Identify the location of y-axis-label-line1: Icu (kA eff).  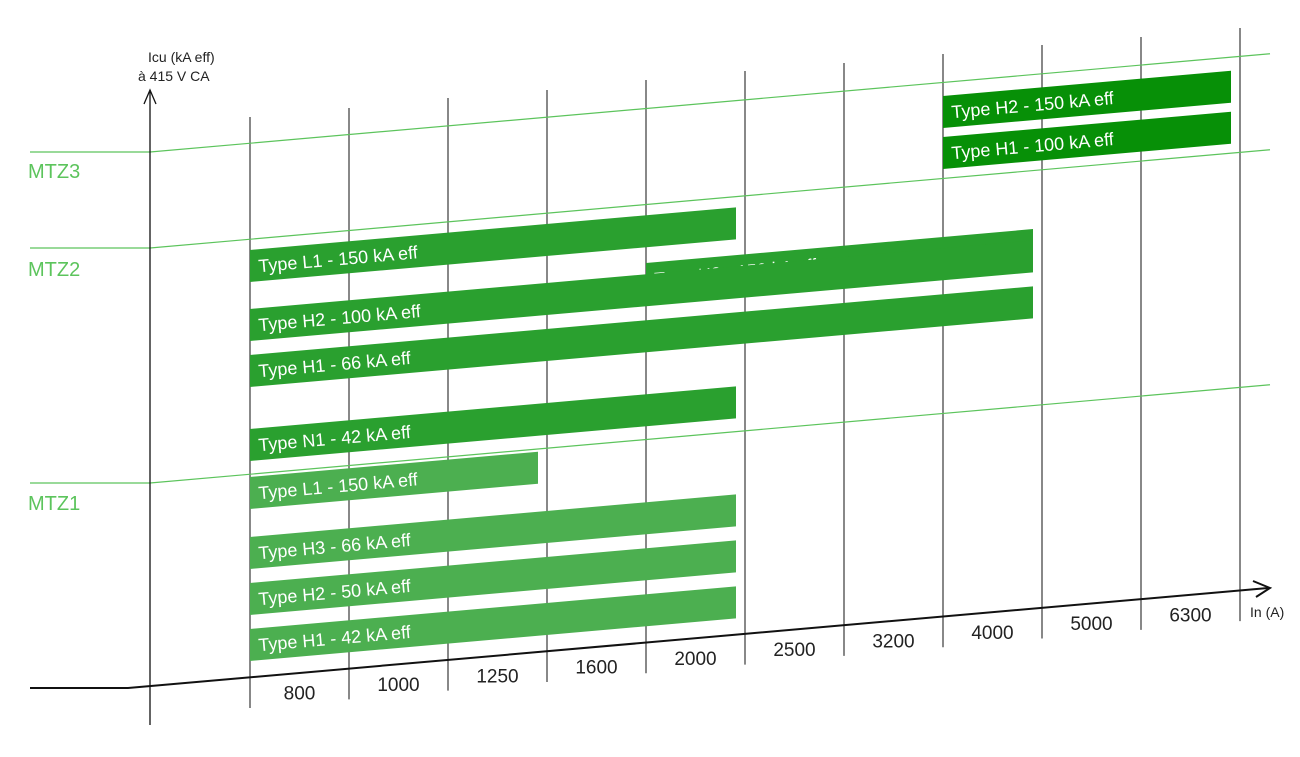
(181, 57).